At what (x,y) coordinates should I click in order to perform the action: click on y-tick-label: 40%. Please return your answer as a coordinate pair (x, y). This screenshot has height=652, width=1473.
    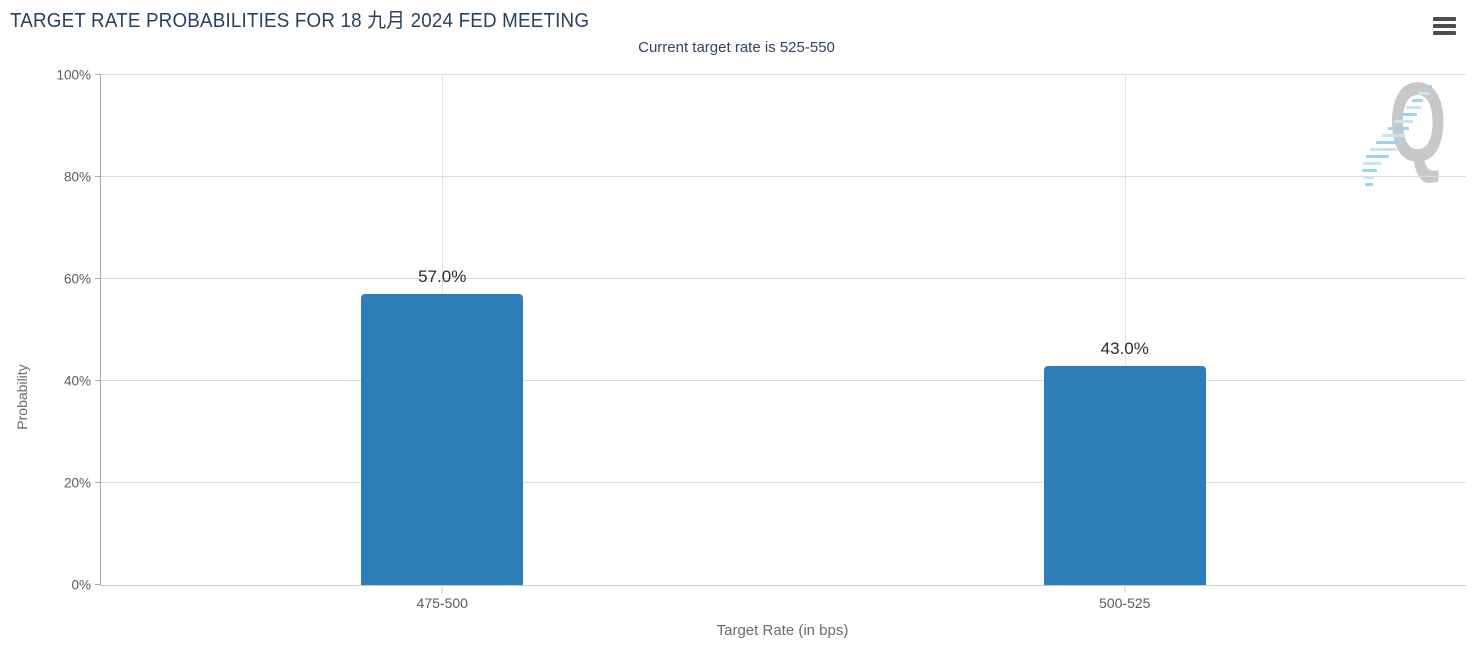
    Looking at the image, I should click on (77, 381).